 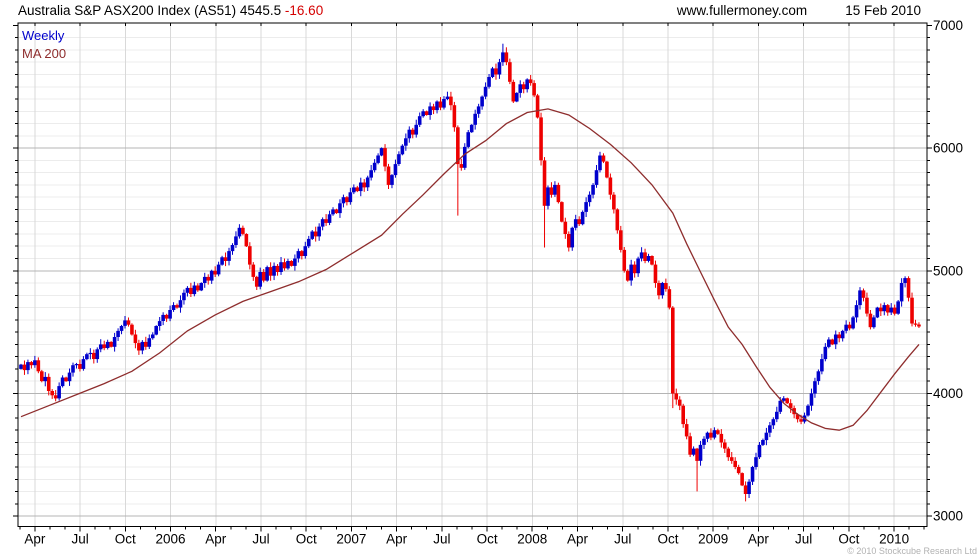 What do you see at coordinates (742, 10) in the screenshot?
I see `website-label: www.fullermoney.com` at bounding box center [742, 10].